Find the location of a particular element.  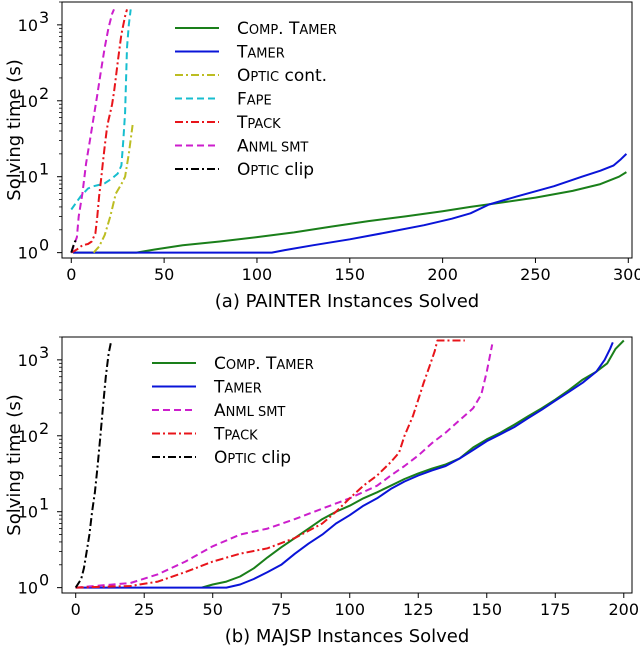

legend-majsp: COMP. TAMER TAMER ANML SMT TPACK OPTIC clip is located at coordinates (233, 411).